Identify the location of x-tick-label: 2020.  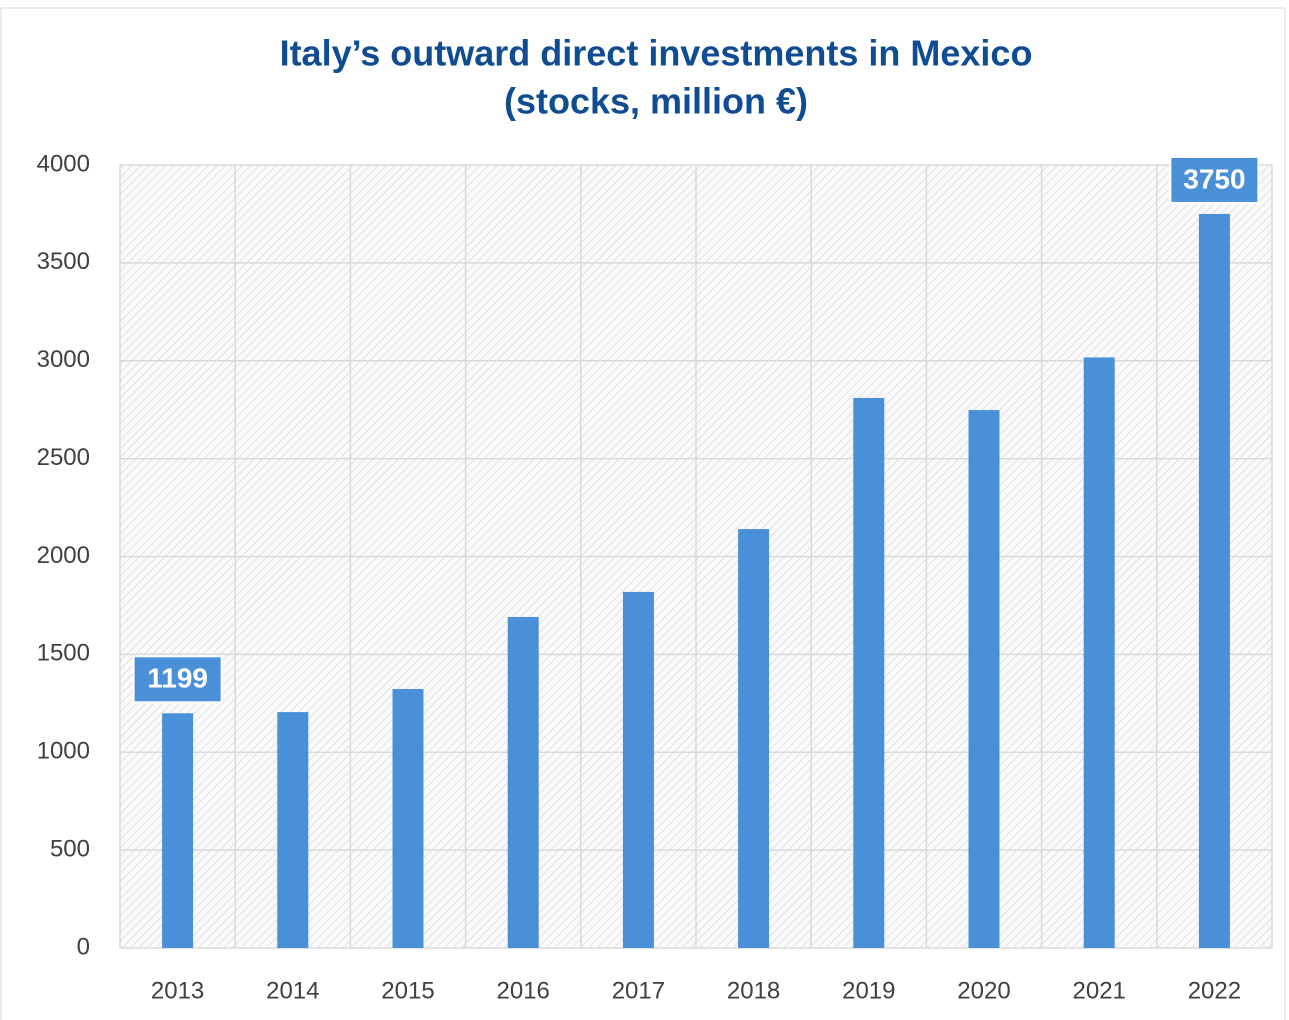
(983, 990).